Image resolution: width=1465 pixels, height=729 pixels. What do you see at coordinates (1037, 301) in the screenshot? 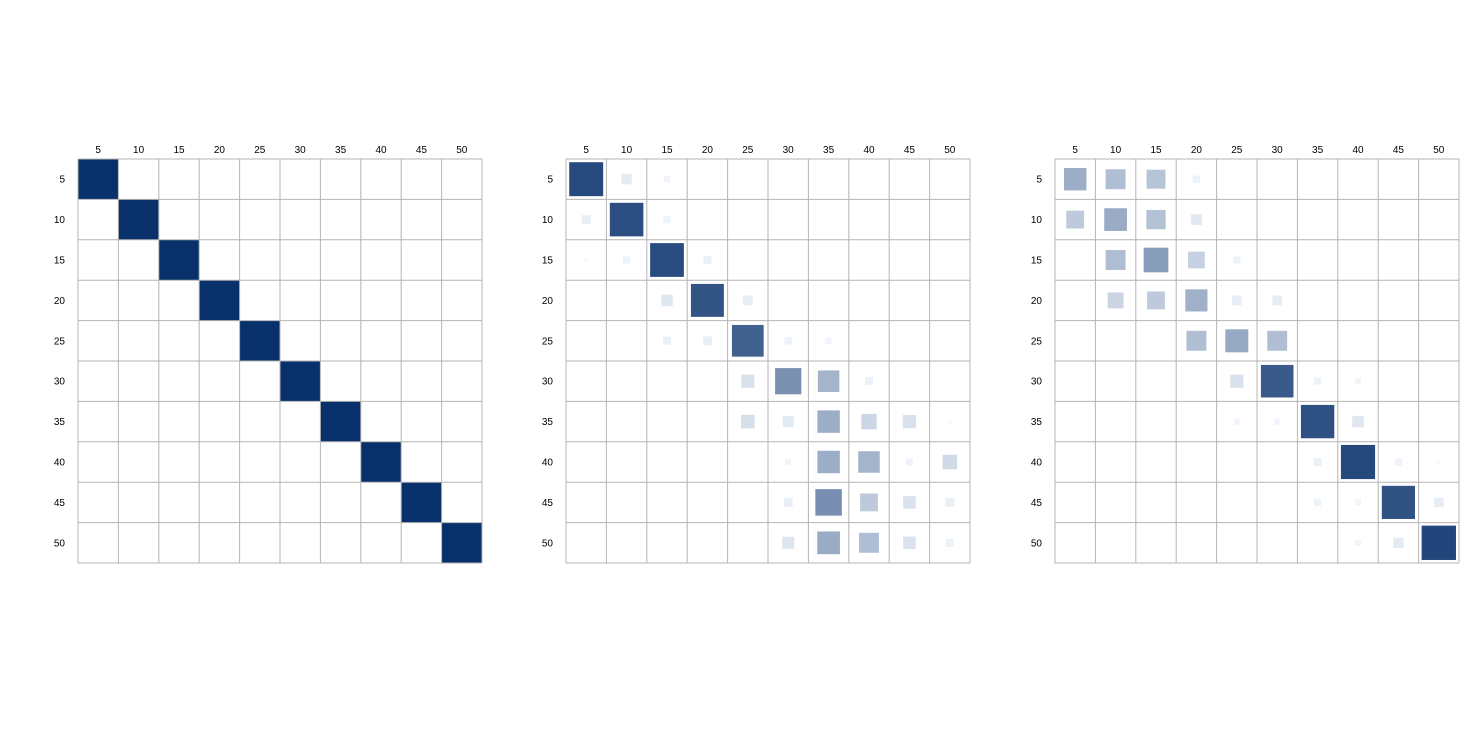
I see `y-tick-label: 20` at bounding box center [1037, 301].